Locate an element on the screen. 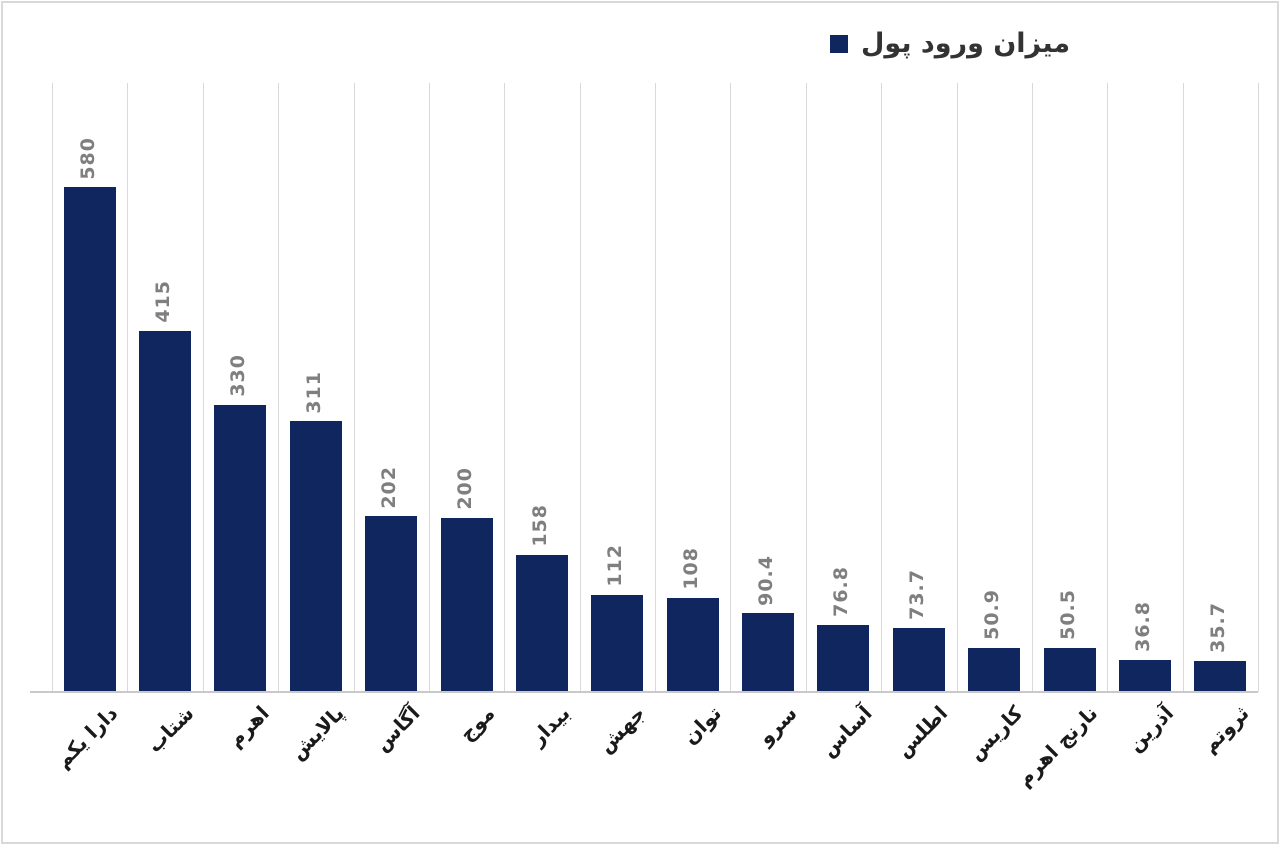 This screenshot has width=1280, height=845. x-axis-label: ثروتم is located at coordinates (1225, 729).